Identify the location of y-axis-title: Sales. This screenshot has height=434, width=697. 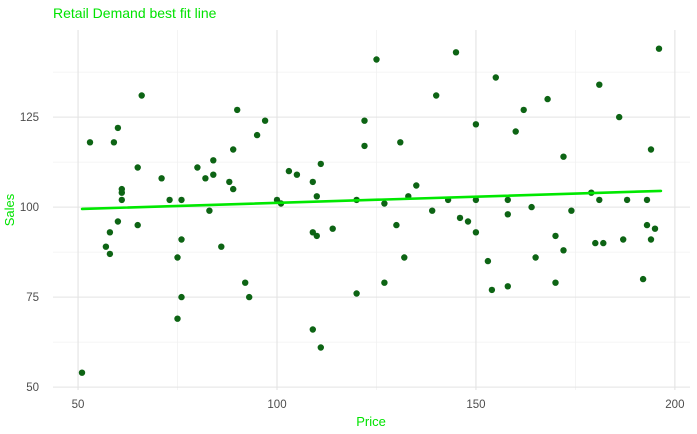
(9, 209).